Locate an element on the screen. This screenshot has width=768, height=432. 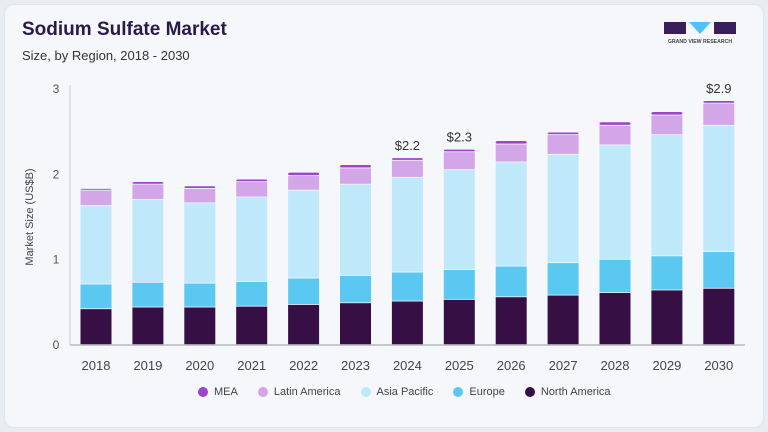
x-tick-label: 2023 is located at coordinates (355, 365).